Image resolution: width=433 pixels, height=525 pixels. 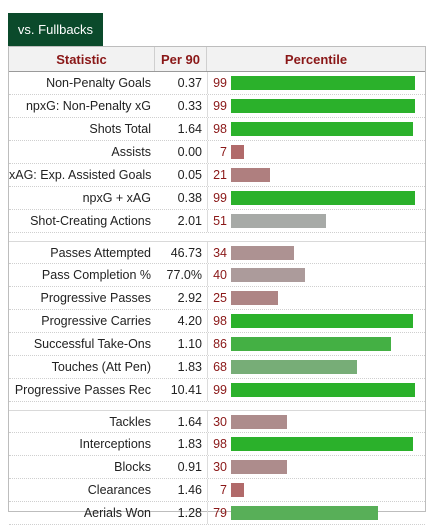 I want to click on table-row: Blocks 0.91 30, so click(x=217, y=467).